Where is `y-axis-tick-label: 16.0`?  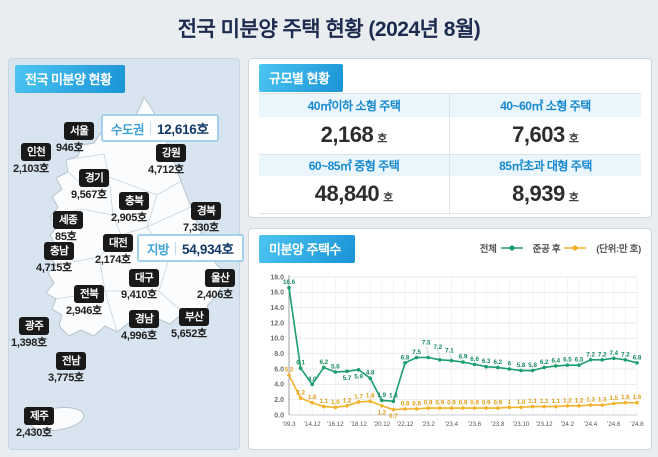 y-axis-tick-label: 16.0 is located at coordinates (277, 293).